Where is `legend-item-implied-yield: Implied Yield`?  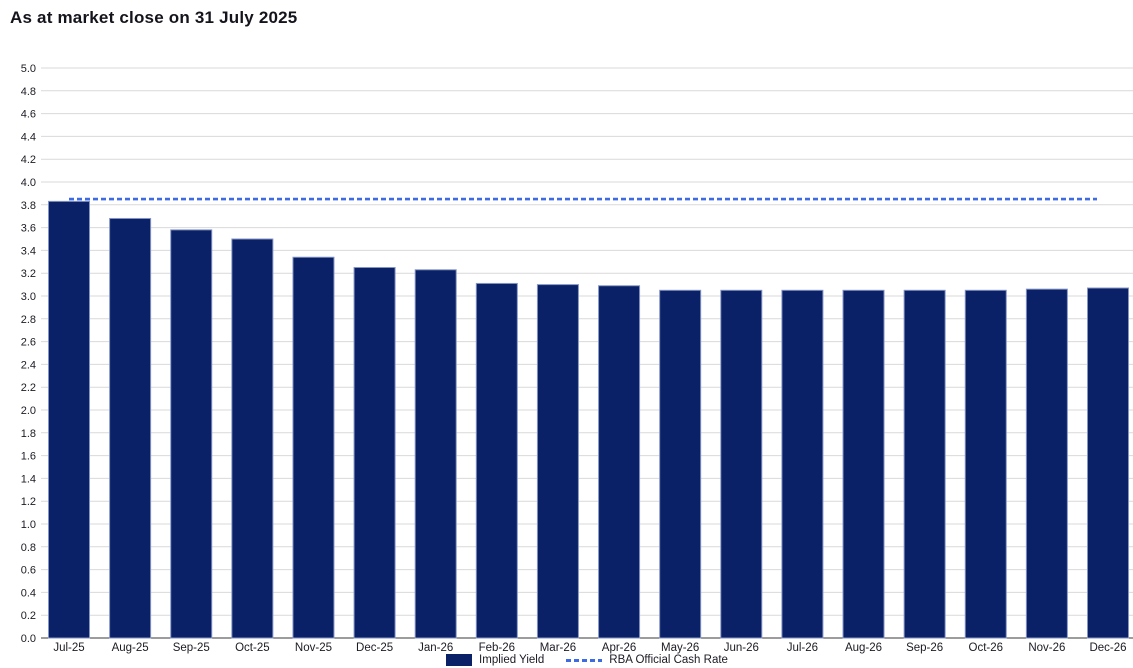 legend-item-implied-yield: Implied Yield is located at coordinates (495, 660).